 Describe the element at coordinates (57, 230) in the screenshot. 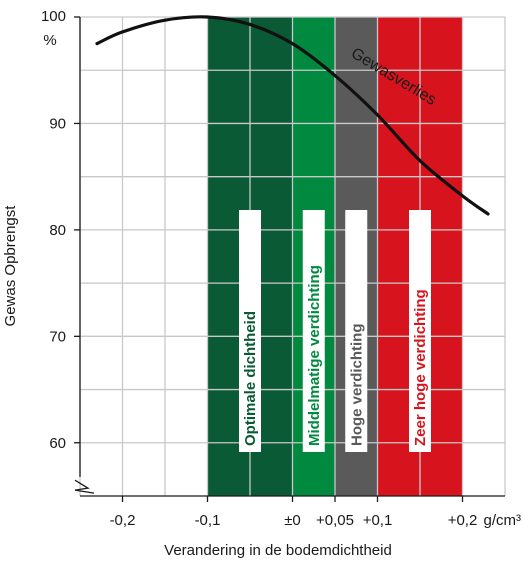

I see `y-tick-label: 80` at that location.